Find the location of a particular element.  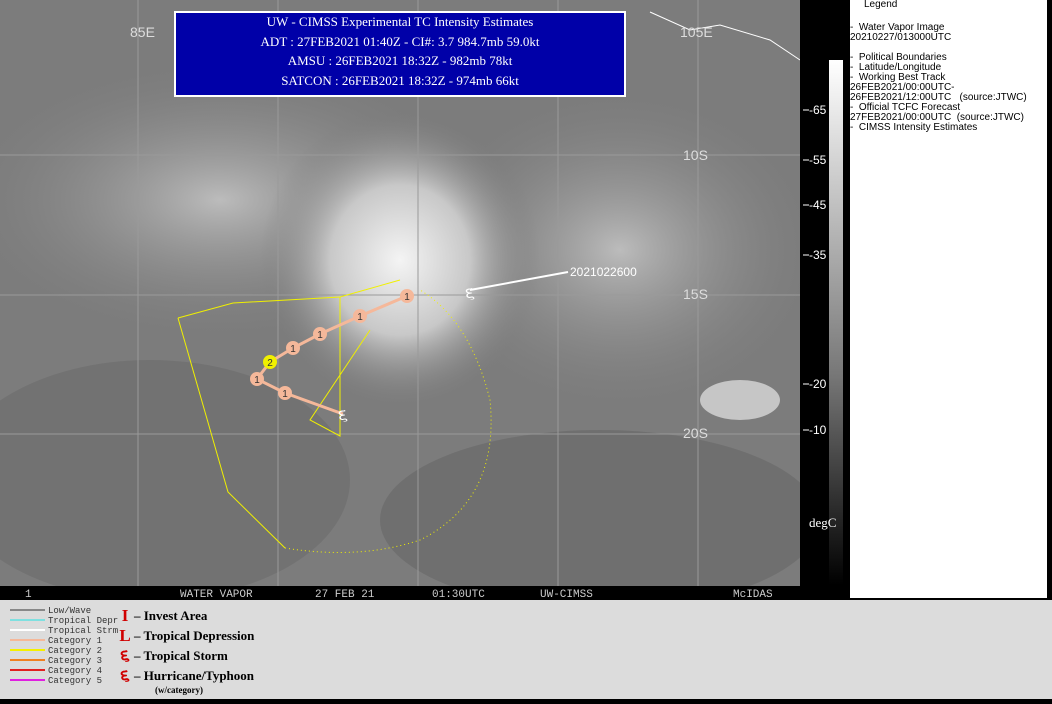

header-line: AMSU : 26FEB2021 18:32Z - 982mb 78kt is located at coordinates (400, 60).